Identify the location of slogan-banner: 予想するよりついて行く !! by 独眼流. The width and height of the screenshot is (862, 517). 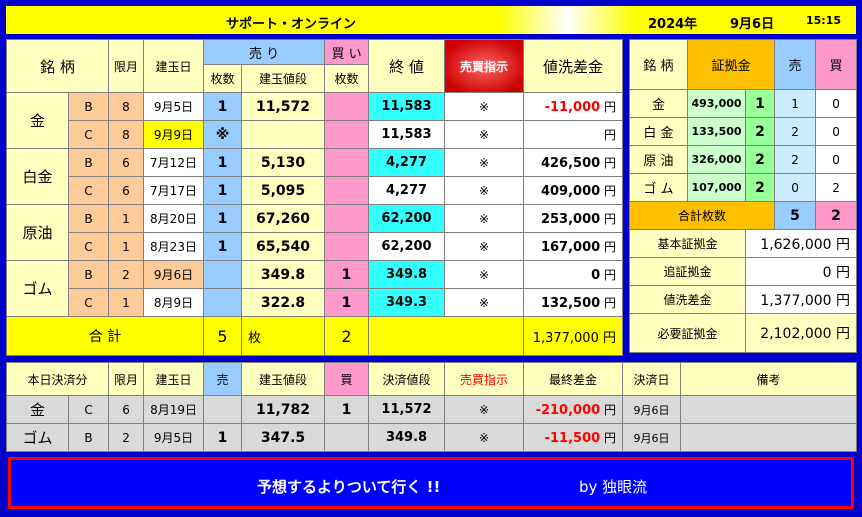
(431, 483).